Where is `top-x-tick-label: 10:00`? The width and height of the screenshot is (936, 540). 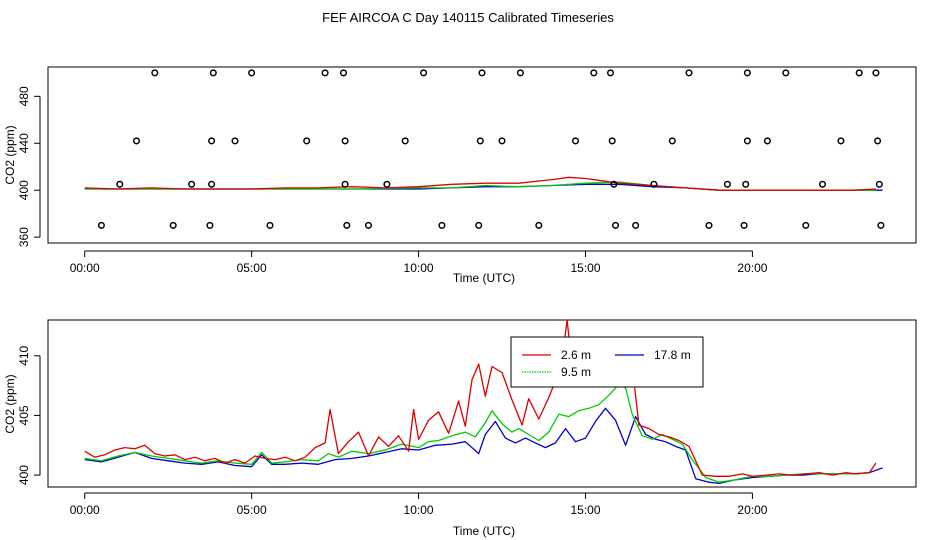
top-x-tick-label: 10:00 is located at coordinates (419, 268).